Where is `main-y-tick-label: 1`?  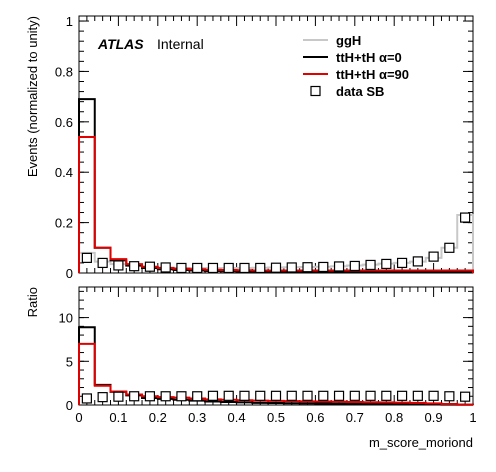
main-y-tick-label: 1 is located at coordinates (69, 21).